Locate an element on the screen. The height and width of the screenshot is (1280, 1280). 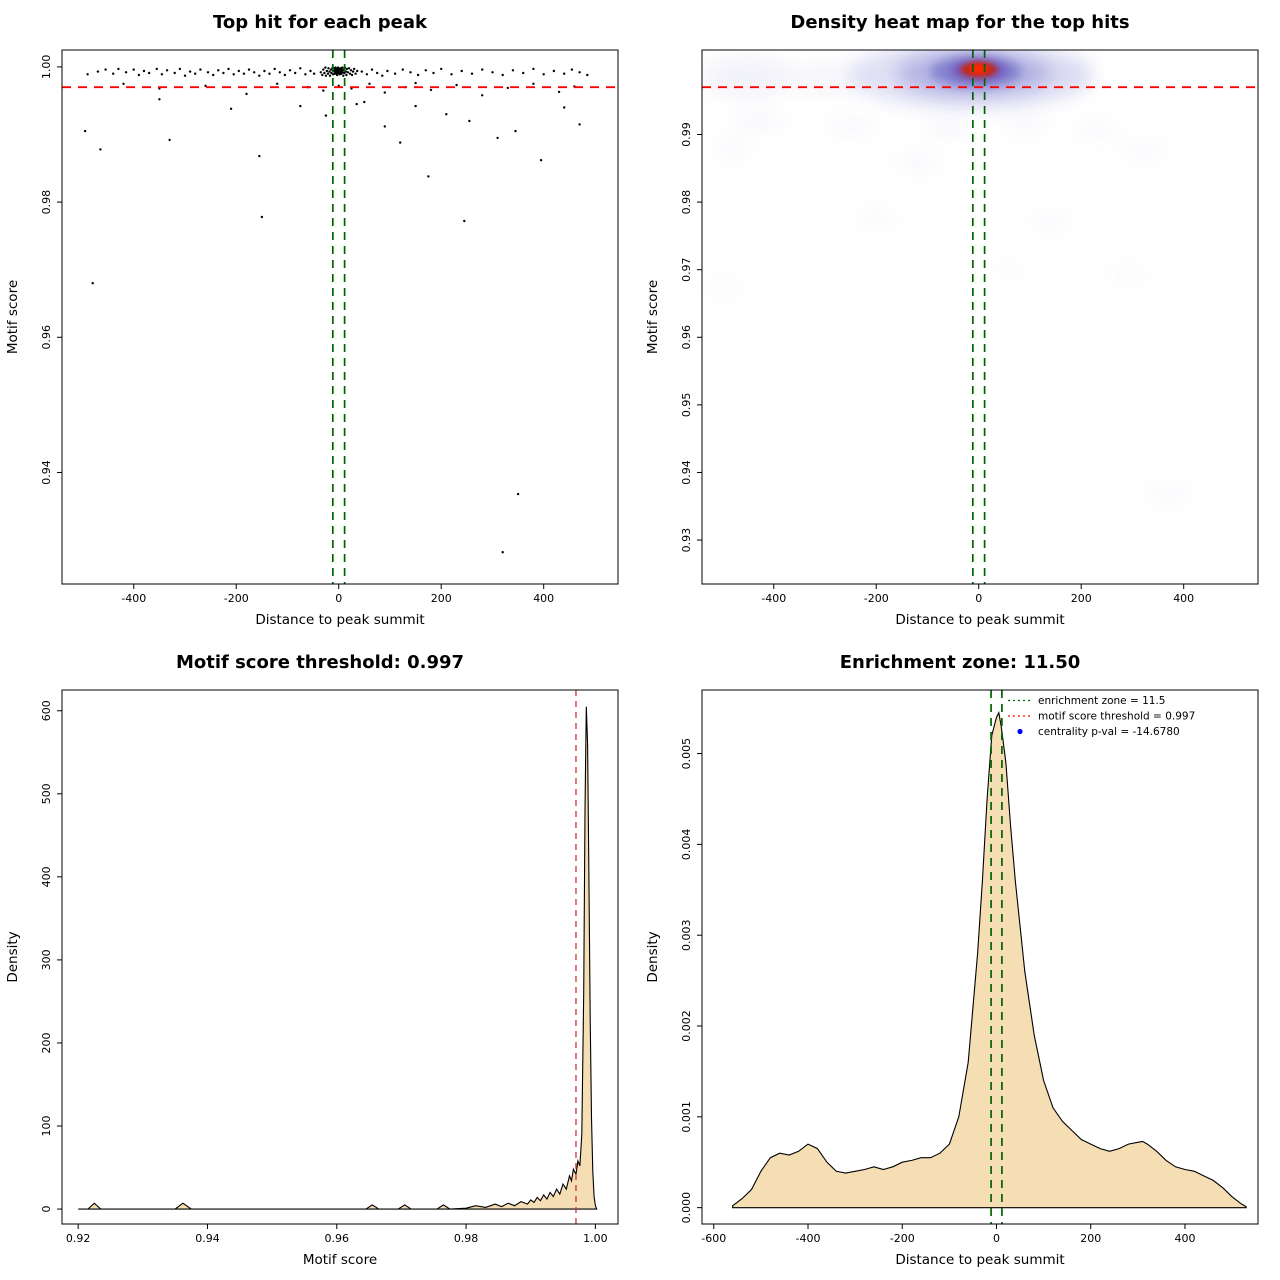
scatter-top-hits-xlabel: Distance to peak summit is located at coordinates (339, 620).